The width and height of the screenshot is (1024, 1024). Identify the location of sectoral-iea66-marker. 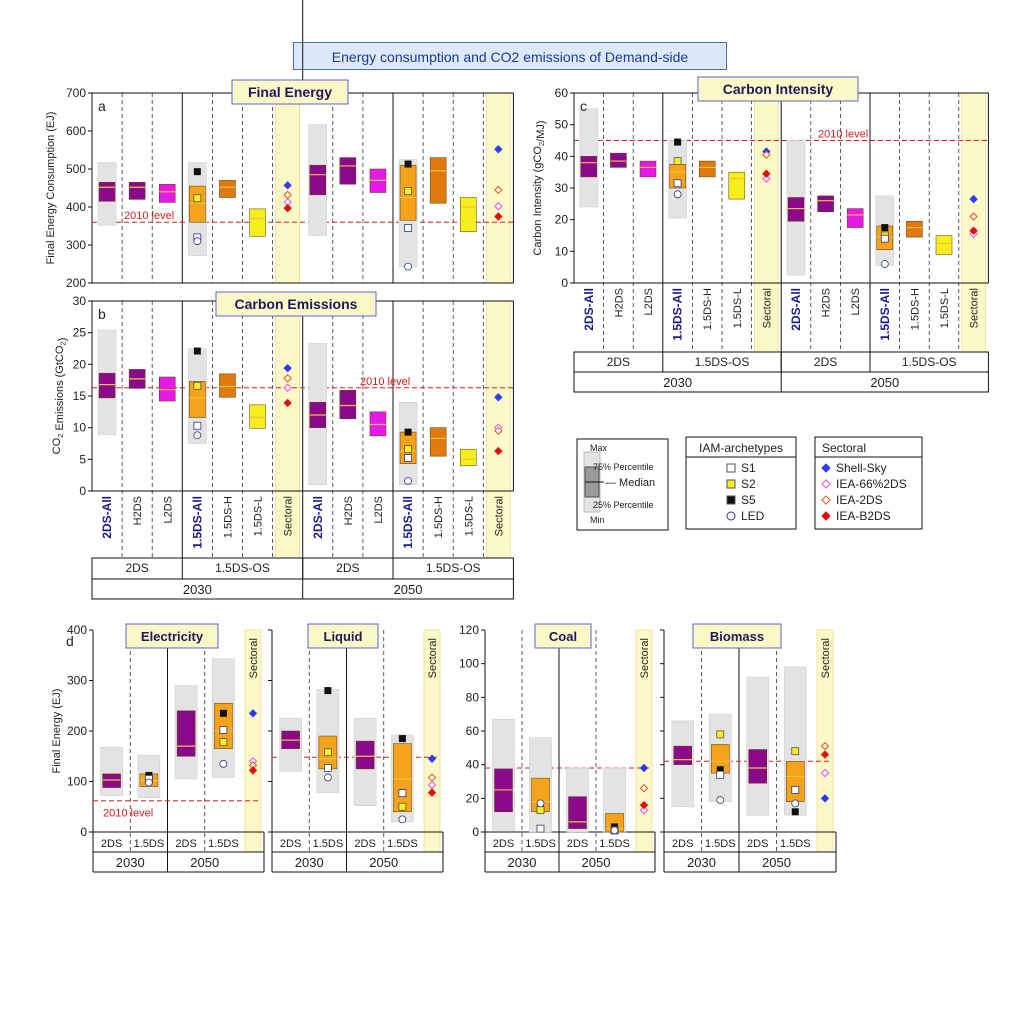
(287, 387).